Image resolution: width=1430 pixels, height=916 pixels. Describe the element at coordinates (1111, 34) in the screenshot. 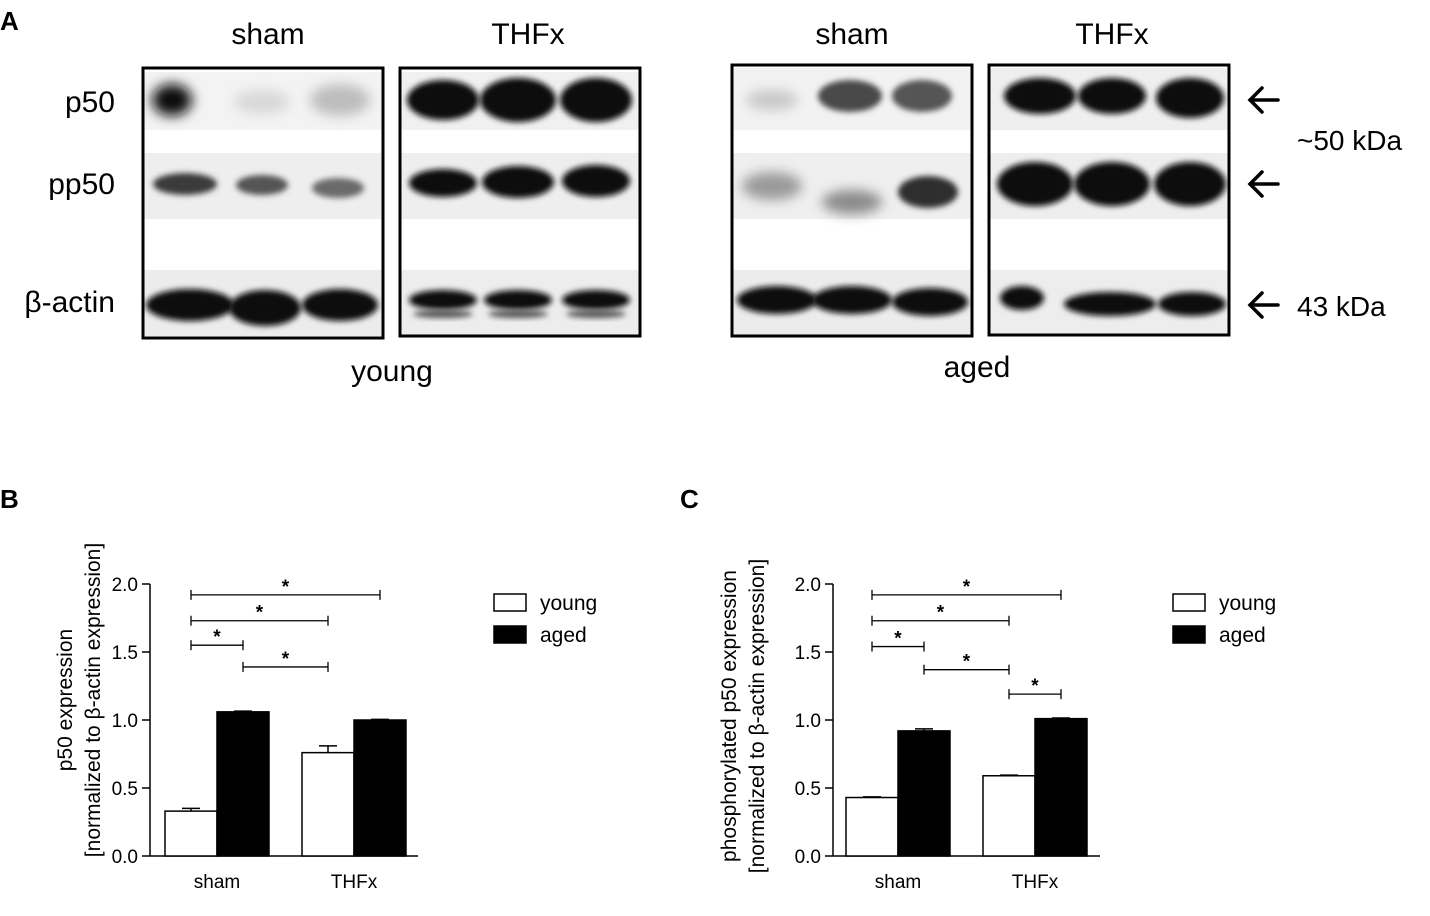

I see `aged-thfx-header: THFx` at that location.